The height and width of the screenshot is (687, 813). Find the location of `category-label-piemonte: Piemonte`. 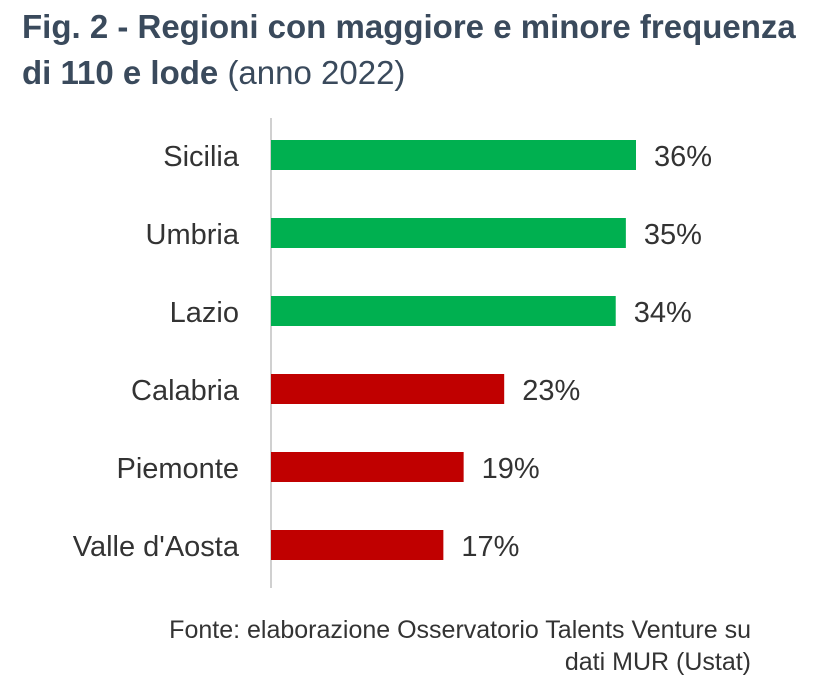

category-label-piemonte: Piemonte is located at coordinates (177, 469).